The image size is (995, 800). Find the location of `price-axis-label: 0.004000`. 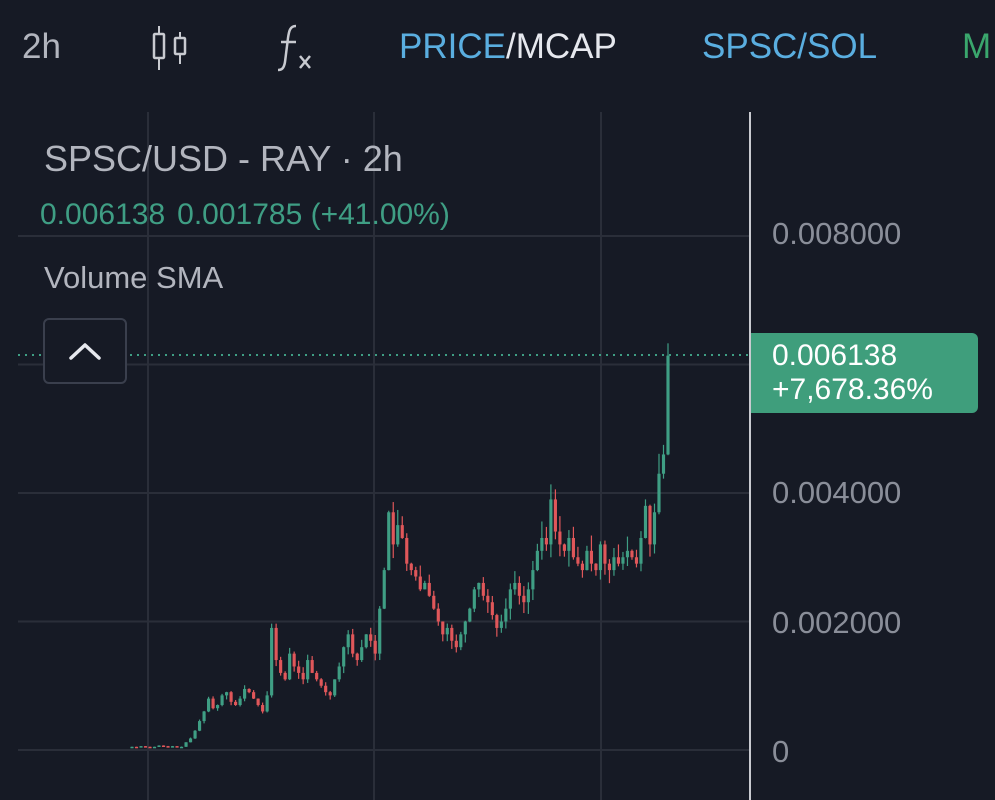

price-axis-label: 0.004000 is located at coordinates (837, 492).